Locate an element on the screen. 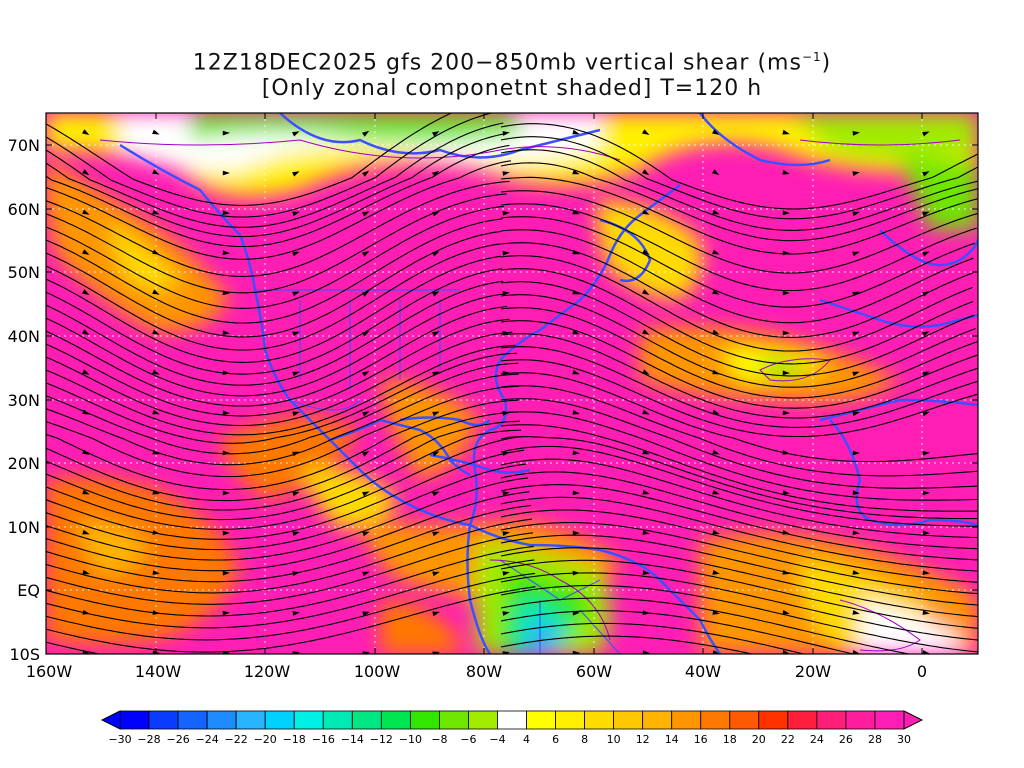  colorbar-under-triangle is located at coordinates (110, 720).